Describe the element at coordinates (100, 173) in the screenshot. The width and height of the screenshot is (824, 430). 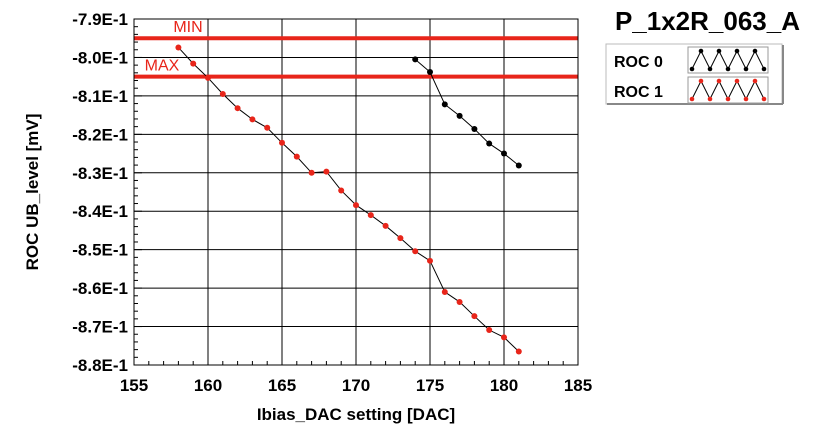
I see `y-tick-label: -8.3E-1` at that location.